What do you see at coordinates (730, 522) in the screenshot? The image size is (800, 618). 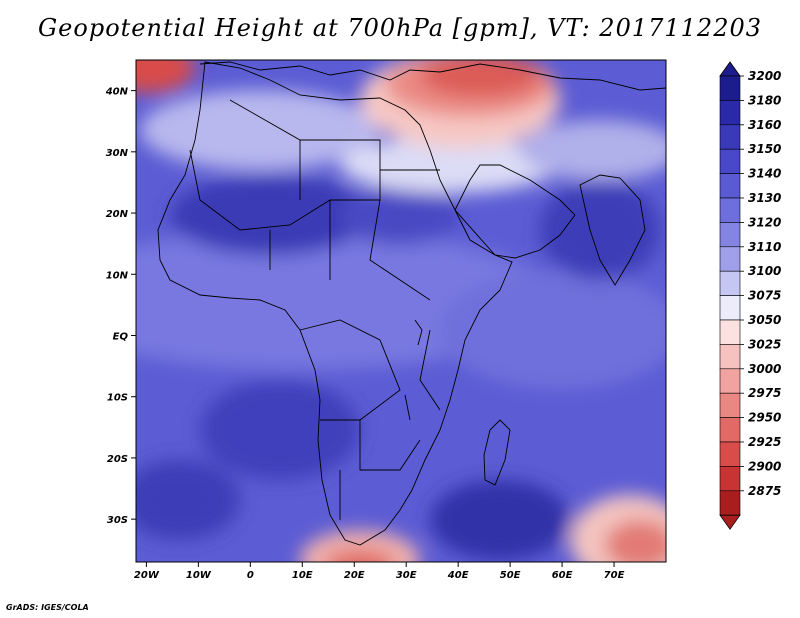 I see `colorbar-bottom-arrow` at bounding box center [730, 522].